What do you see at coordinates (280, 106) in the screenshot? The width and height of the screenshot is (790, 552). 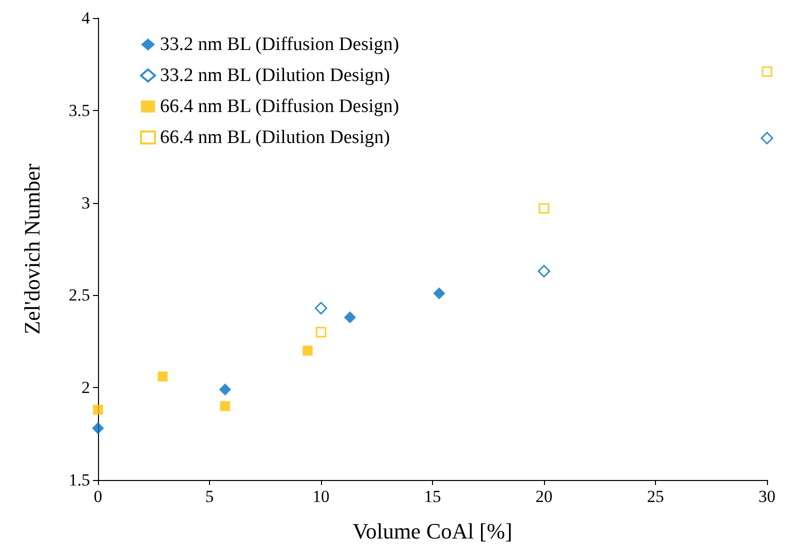 I see `legend-label: 66.4 nm BL (Diffusion Design)` at bounding box center [280, 106].